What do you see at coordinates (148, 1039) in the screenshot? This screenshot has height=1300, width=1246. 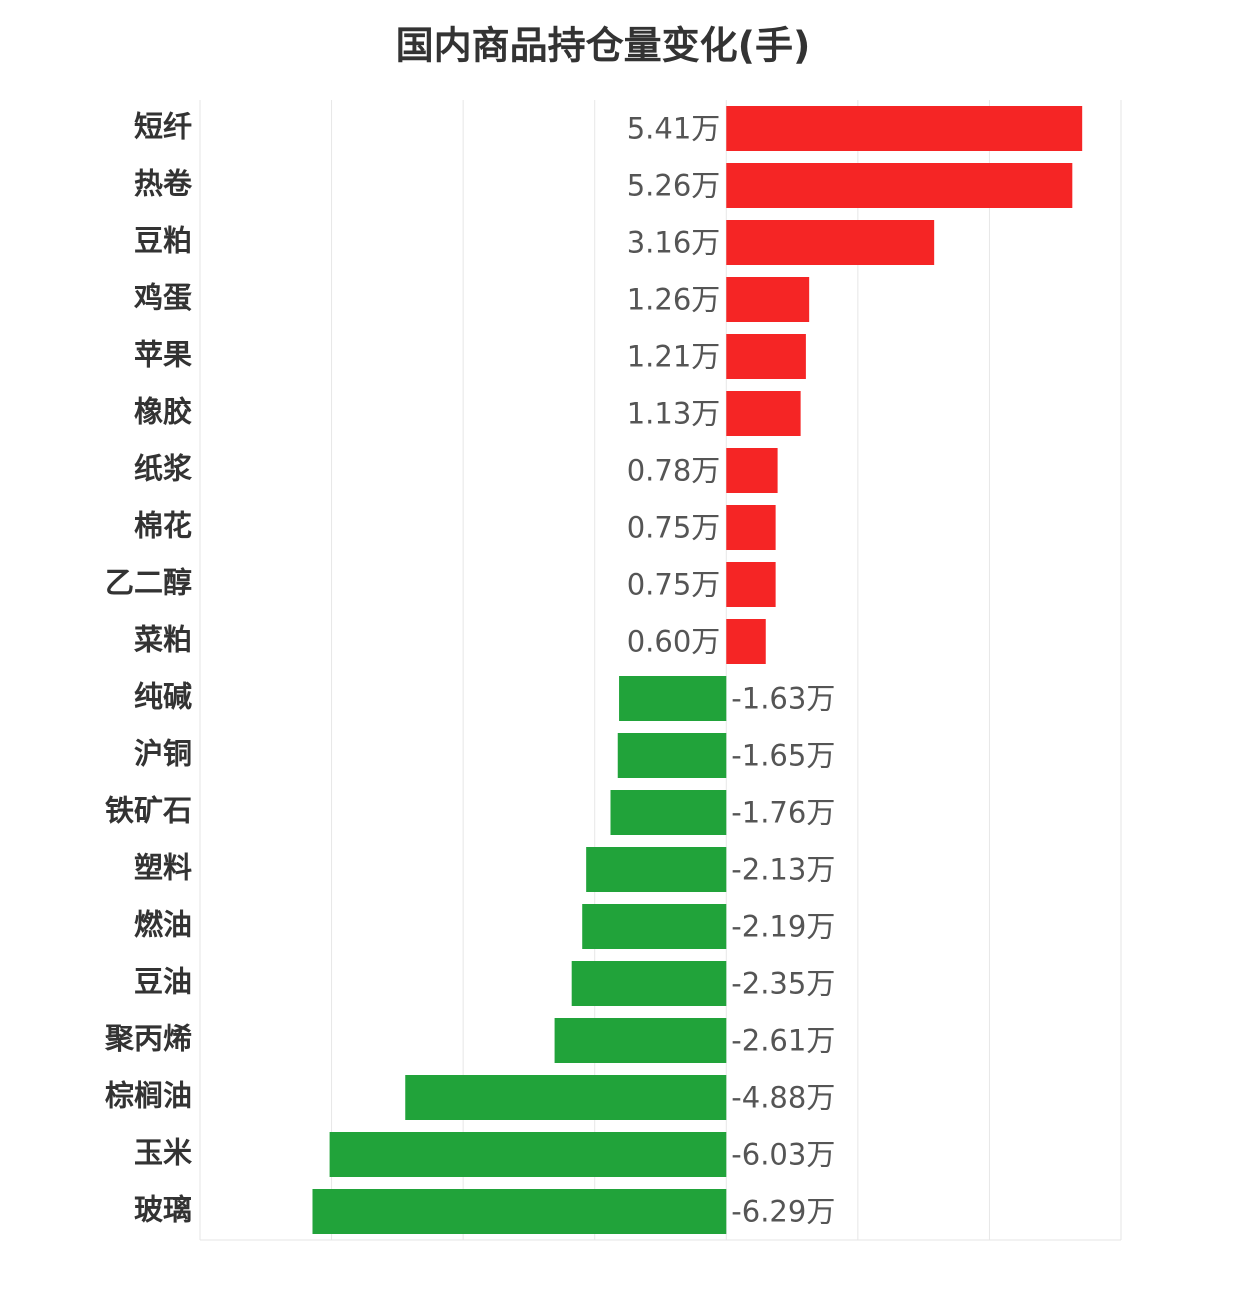 I see `y-tick-label: 聚丙烯` at bounding box center [148, 1039].